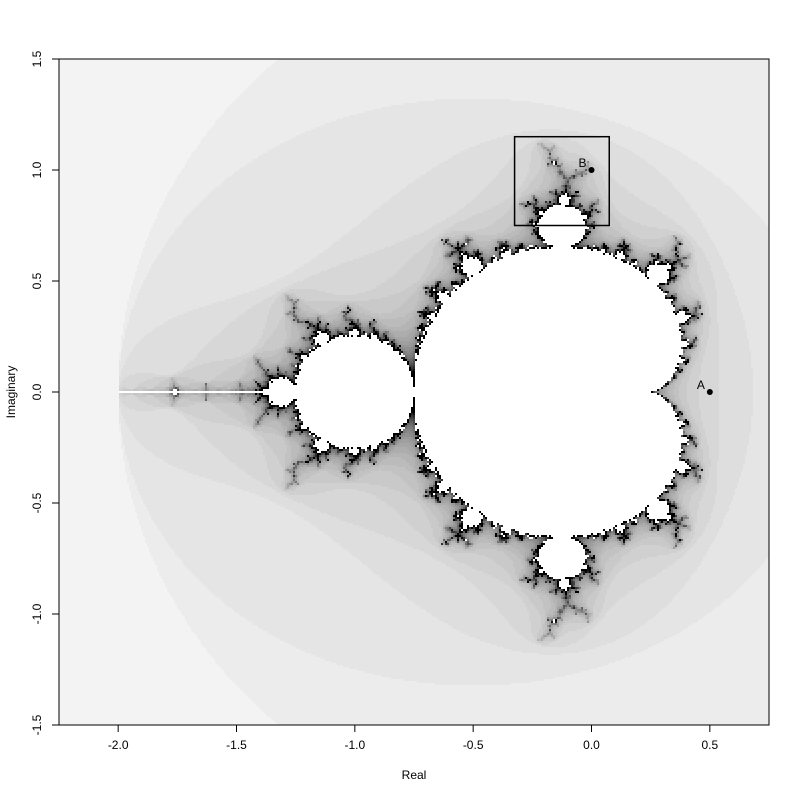  What do you see at coordinates (37, 169) in the screenshot?
I see `y-tick-label: 1.0` at bounding box center [37, 169].